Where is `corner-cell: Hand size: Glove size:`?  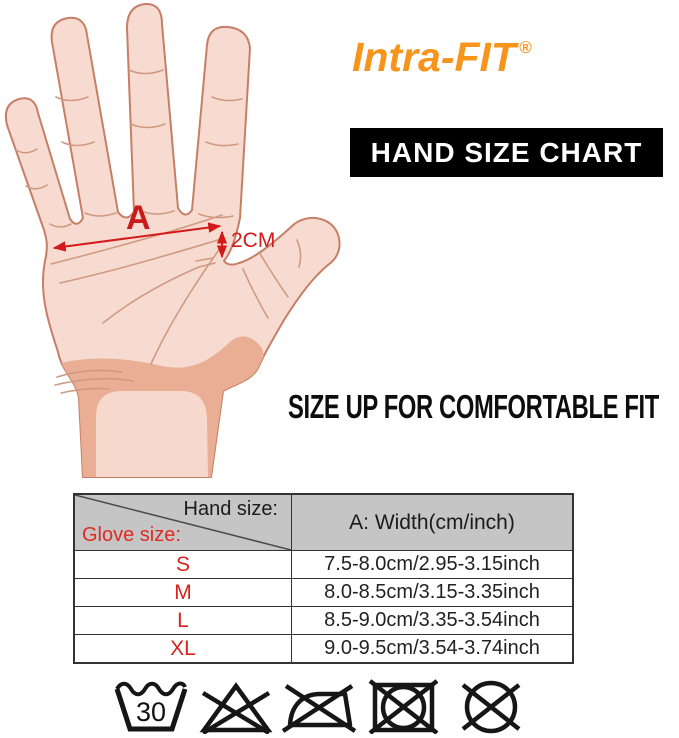 corner-cell: Hand size: Glove size: is located at coordinates (183, 522).